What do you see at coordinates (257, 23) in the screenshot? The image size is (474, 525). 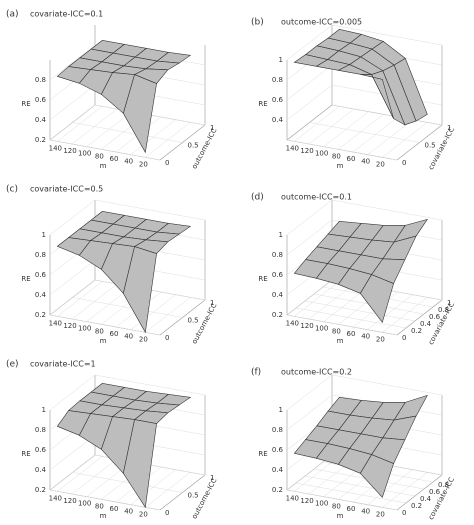 I see `panel-label: (b)` at bounding box center [257, 23].